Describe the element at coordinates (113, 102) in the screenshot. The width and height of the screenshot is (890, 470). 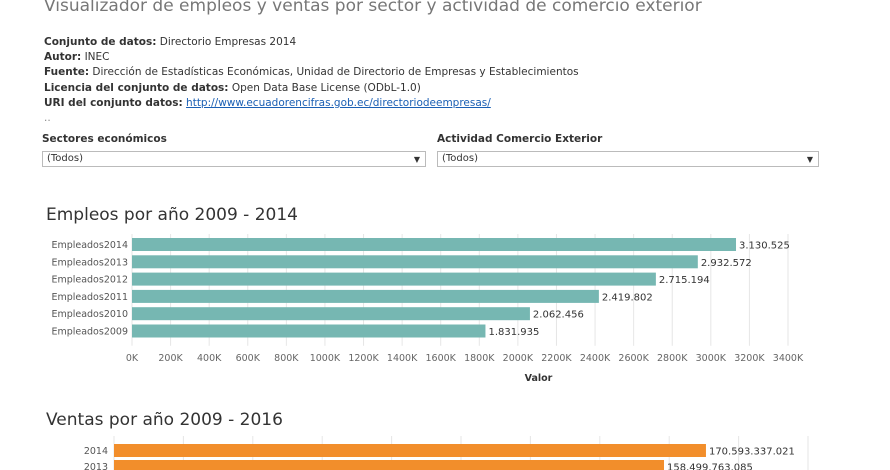
I see `meta-uri-label: URI del conjunto datos:` at that location.